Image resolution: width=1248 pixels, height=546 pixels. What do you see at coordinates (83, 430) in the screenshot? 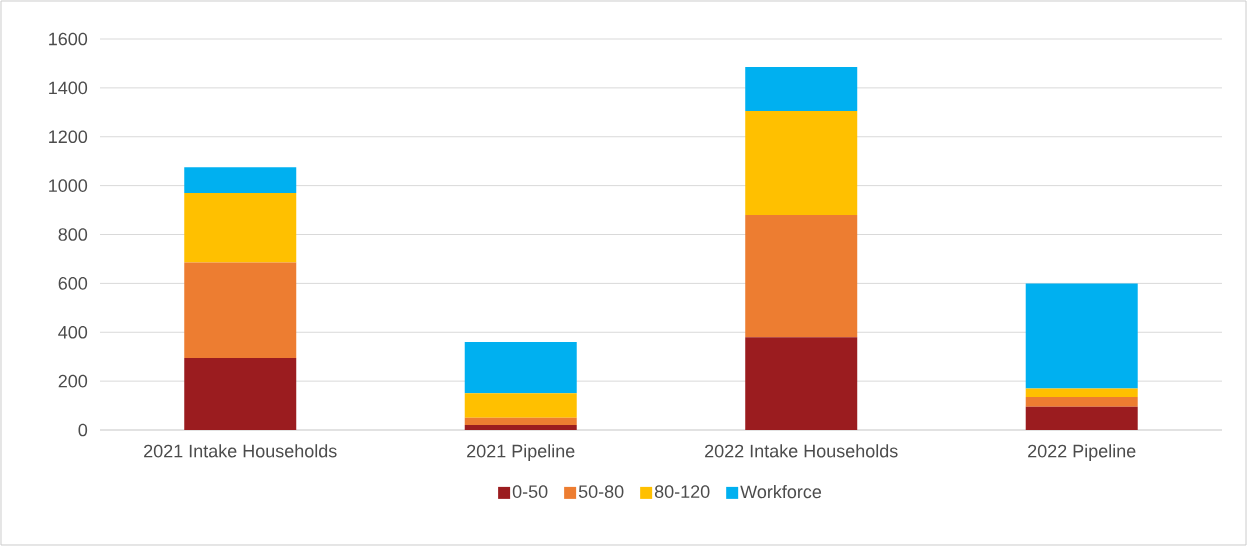
I see `y-tick-label: 0` at bounding box center [83, 430].